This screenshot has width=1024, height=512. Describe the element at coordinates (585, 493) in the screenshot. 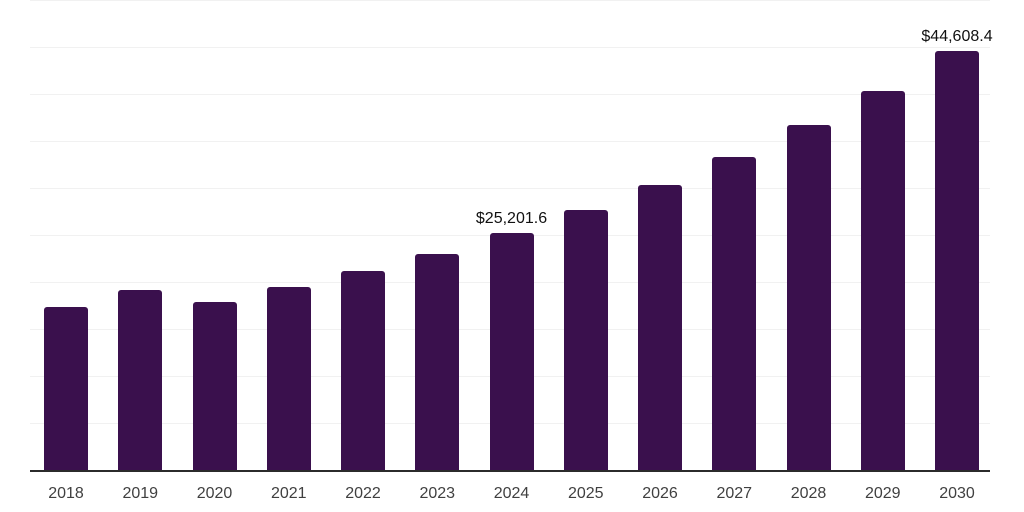

I see `x-tick-label-2025: 2025` at that location.